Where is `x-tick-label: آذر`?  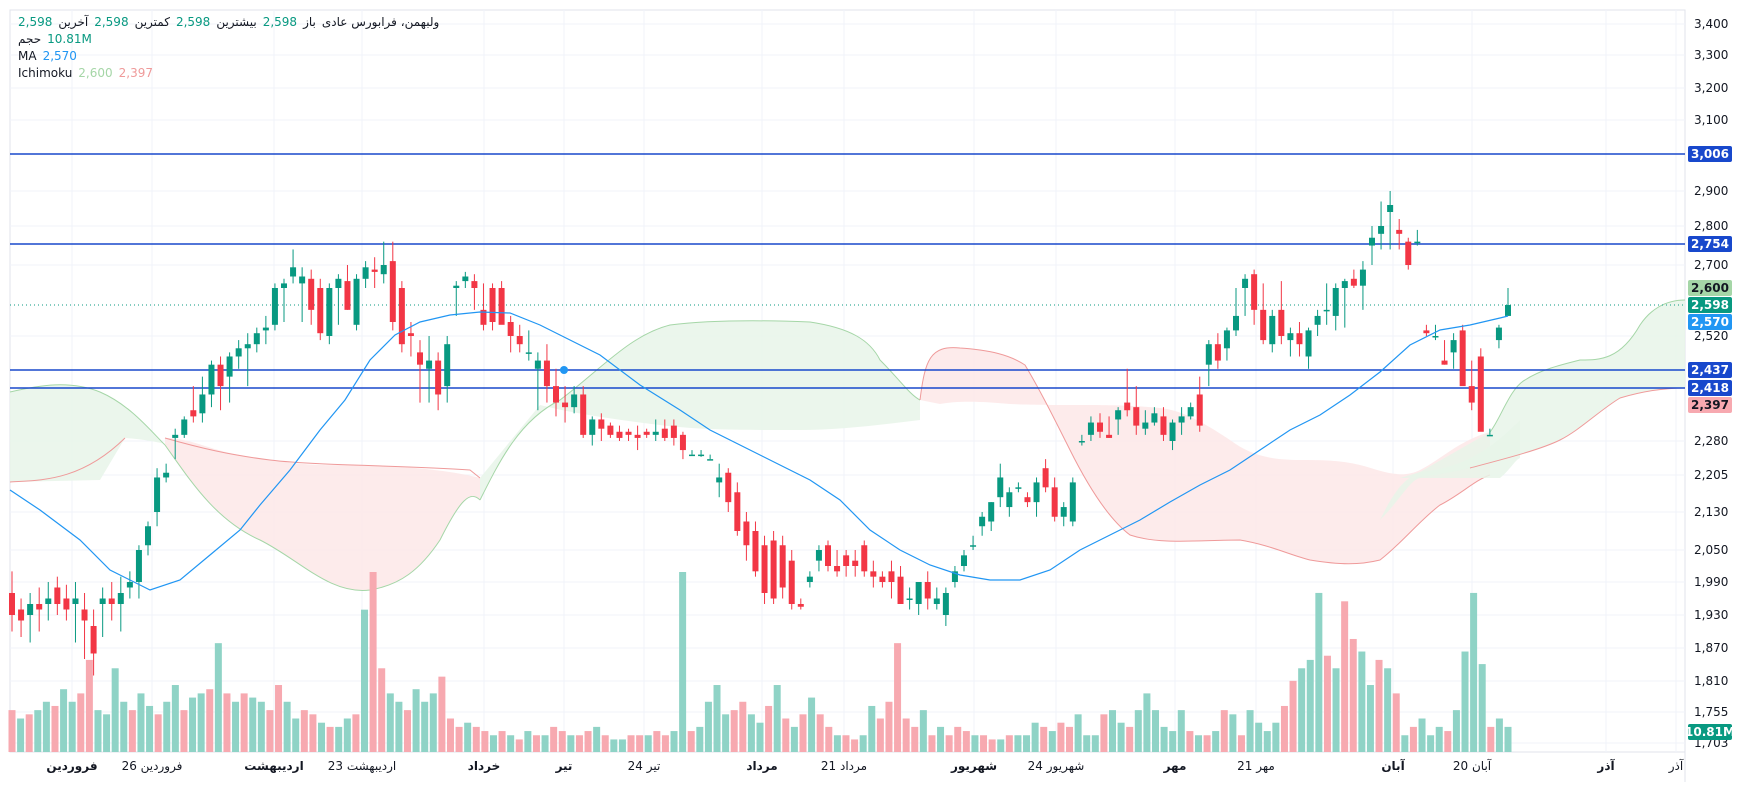
x-tick-label: آذر is located at coordinates (1676, 766).